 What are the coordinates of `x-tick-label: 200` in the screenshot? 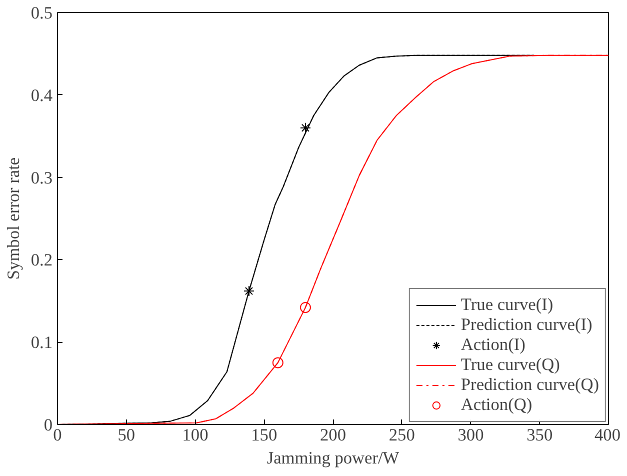 It's located at (333, 435).